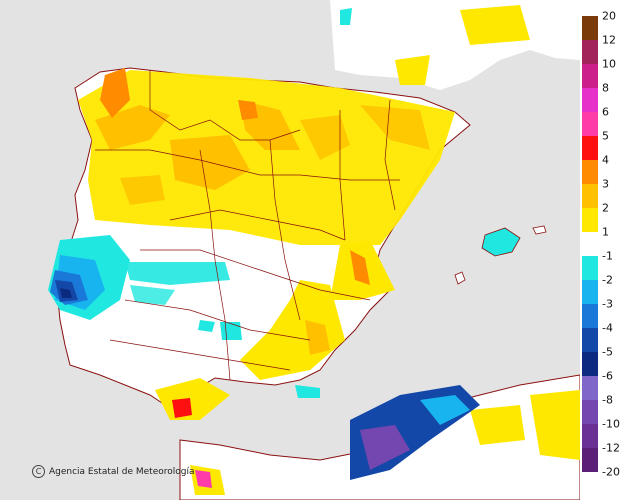 The image size is (630, 500). I want to click on credit-line: C Agencia Estatal de Meteorología, so click(113, 471).